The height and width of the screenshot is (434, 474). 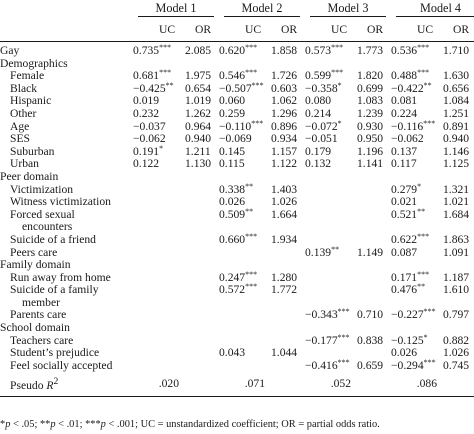 I want to click on uc-cell: −0.051, so click(x=329, y=139).